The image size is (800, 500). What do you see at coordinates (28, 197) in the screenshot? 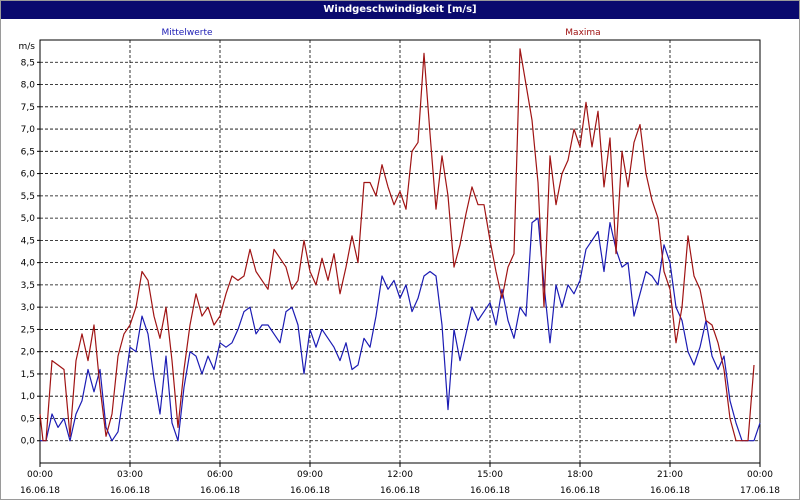
I see `y-tick-label: 5,5` at bounding box center [28, 197].